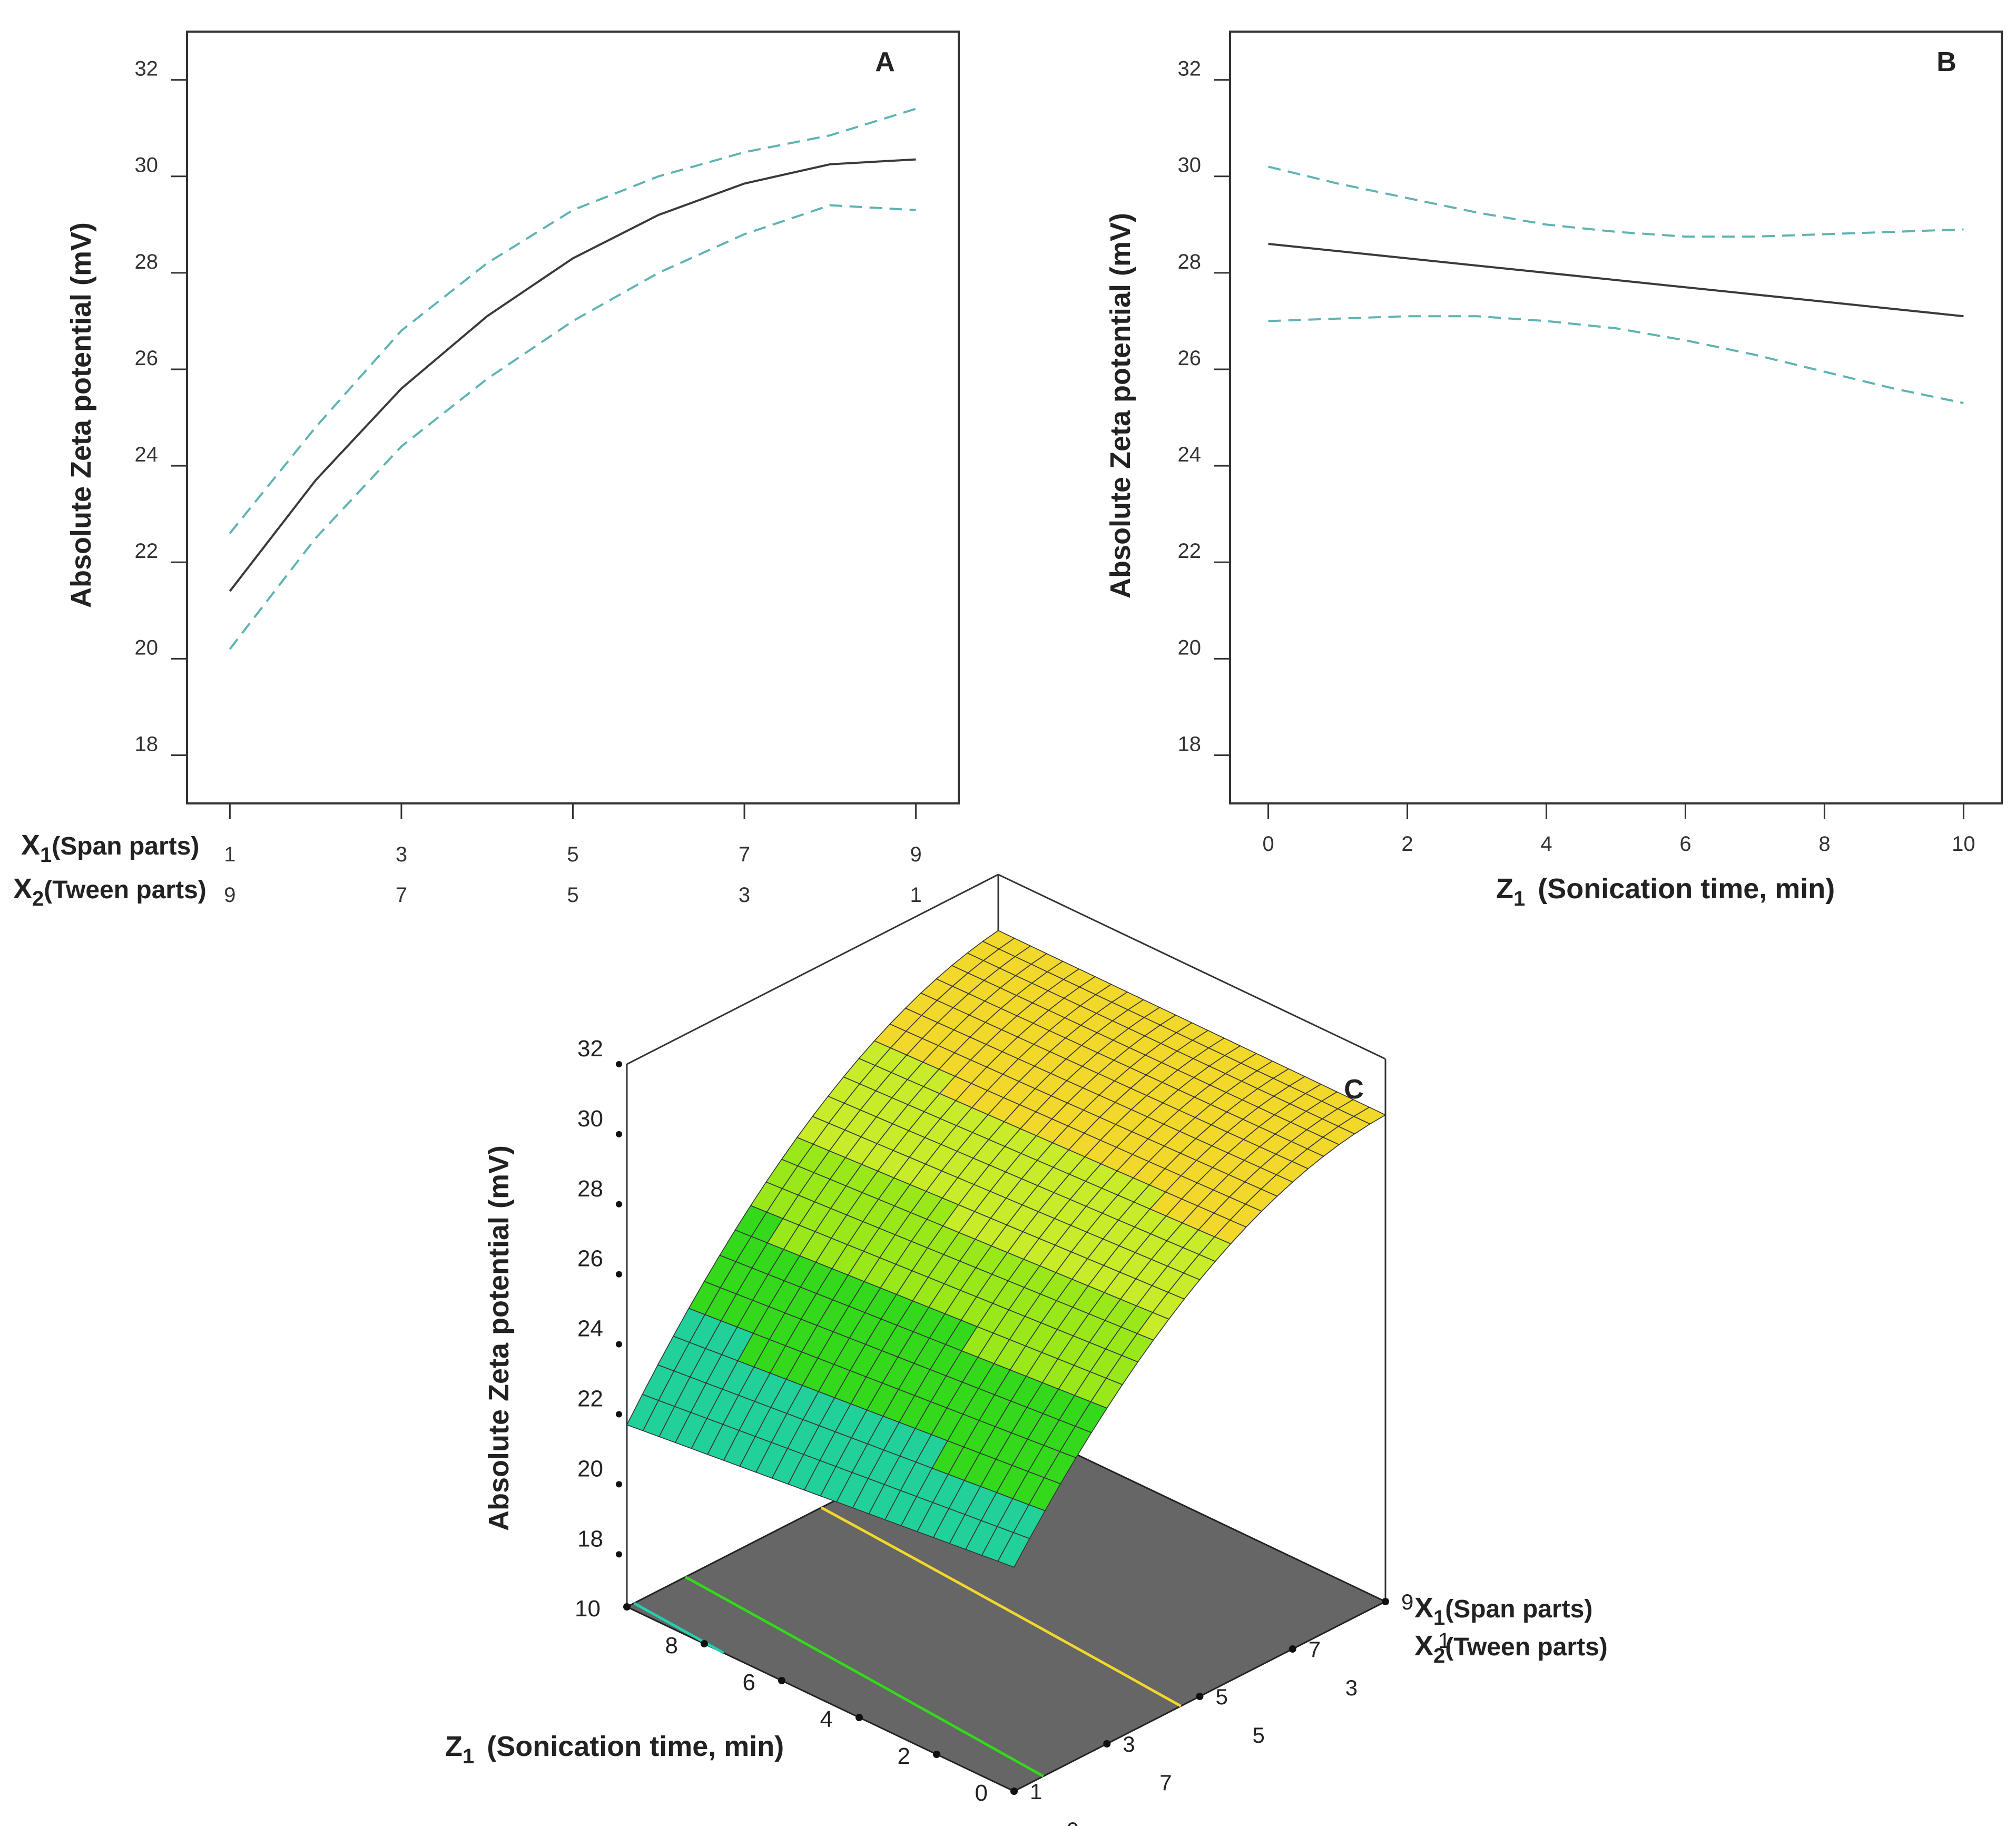 Image resolution: width=2016 pixels, height=1826 pixels. Describe the element at coordinates (599, 1297) in the screenshot. I see `panel-c-z-axis: 18 20 22 24 26 28 30 32` at that location.